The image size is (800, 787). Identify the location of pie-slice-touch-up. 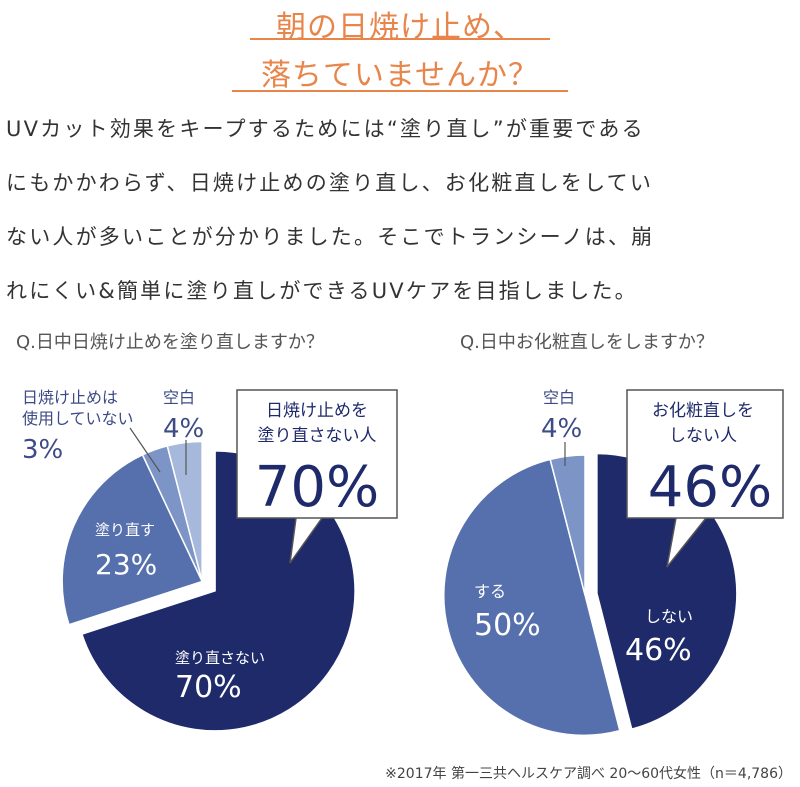
(532, 597).